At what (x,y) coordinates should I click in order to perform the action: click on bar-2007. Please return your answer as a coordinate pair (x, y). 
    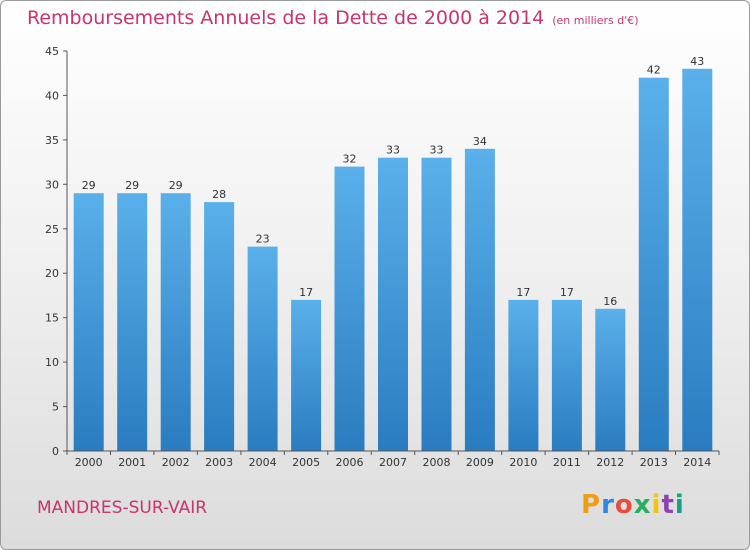
    Looking at the image, I should click on (393, 304).